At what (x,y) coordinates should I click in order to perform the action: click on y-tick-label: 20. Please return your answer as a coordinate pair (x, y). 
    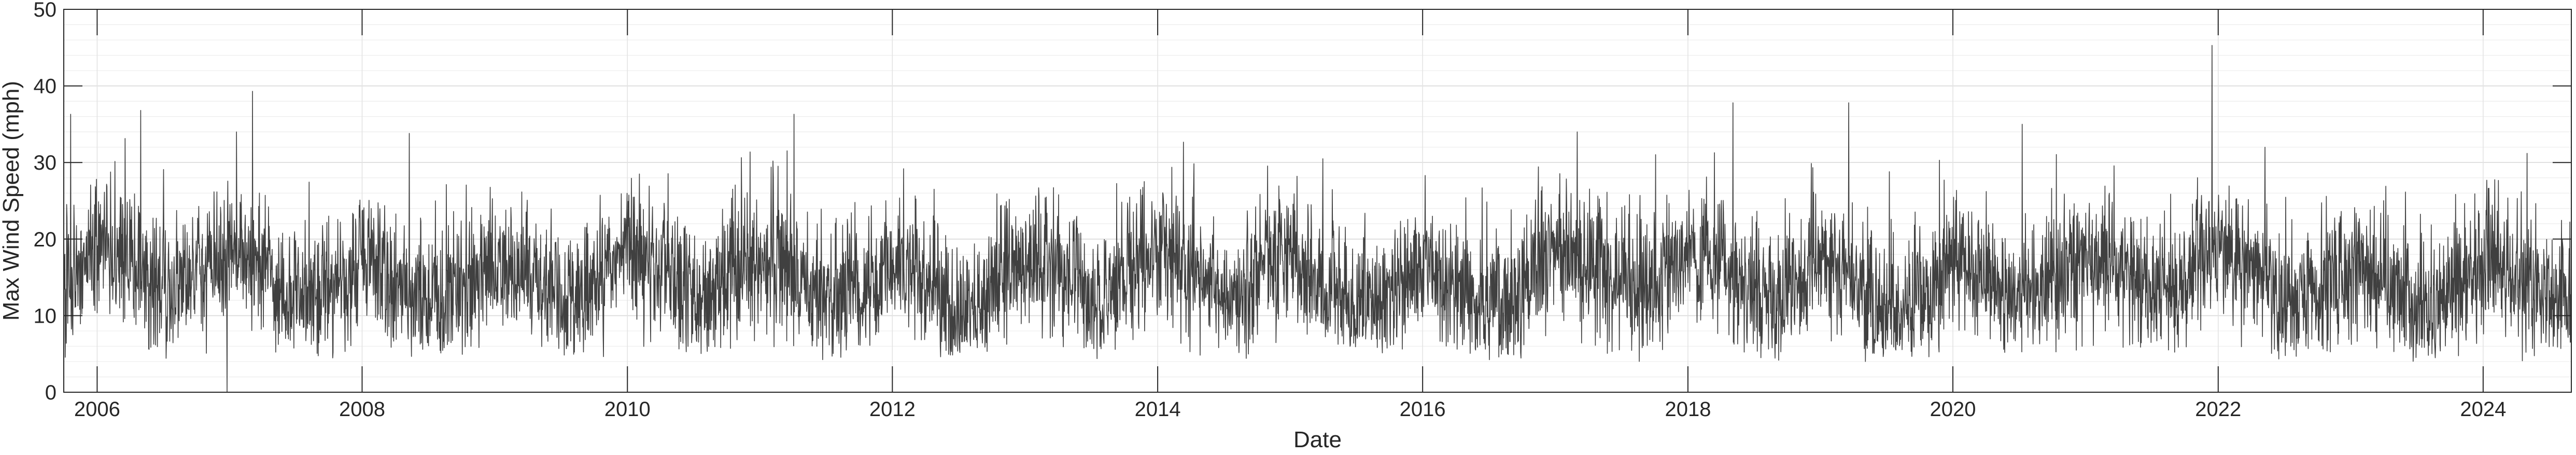
    Looking at the image, I should click on (45, 239).